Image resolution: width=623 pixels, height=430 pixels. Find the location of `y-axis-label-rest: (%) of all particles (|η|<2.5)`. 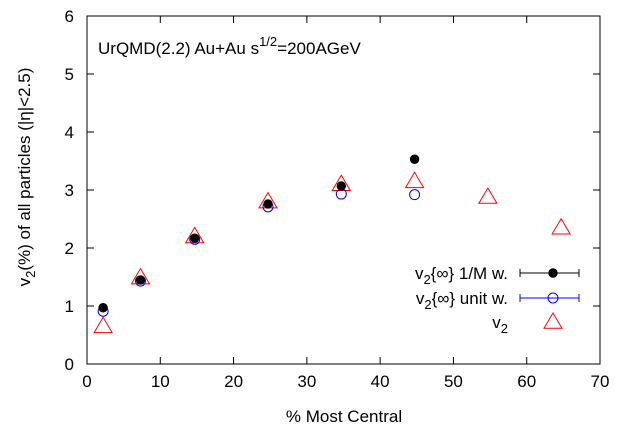

y-axis-label-rest: (%) of all particles (|η|<2.5) is located at coordinates (24, 169).